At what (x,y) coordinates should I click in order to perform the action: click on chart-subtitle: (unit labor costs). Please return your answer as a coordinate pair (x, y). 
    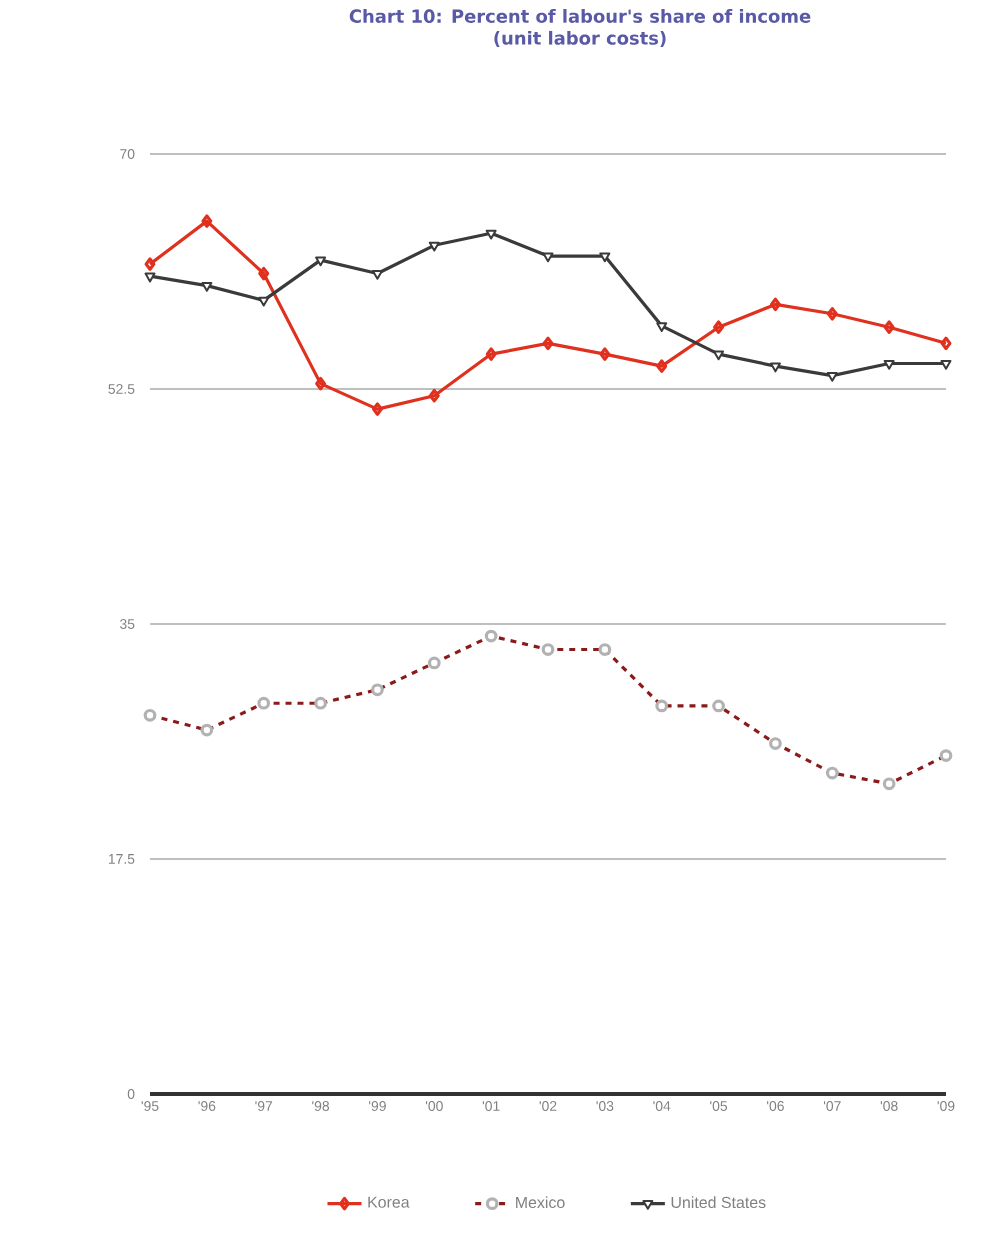
    Looking at the image, I should click on (580, 38).